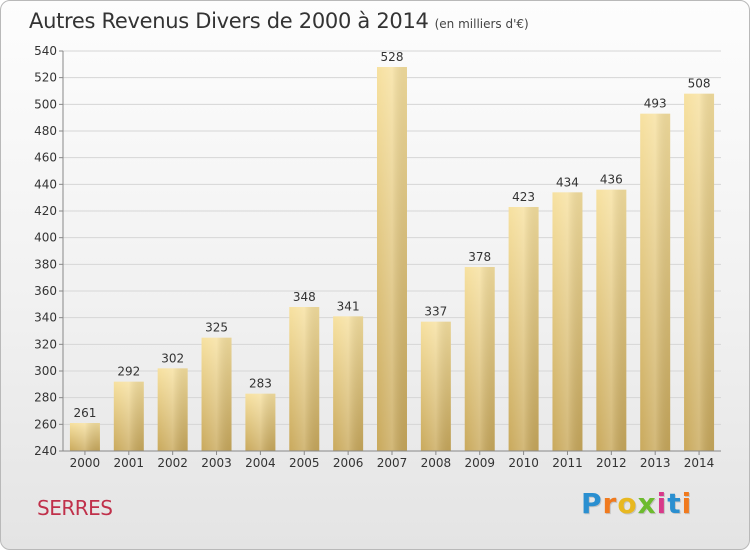  I want to click on x-tick-label: 2000, so click(85, 463).